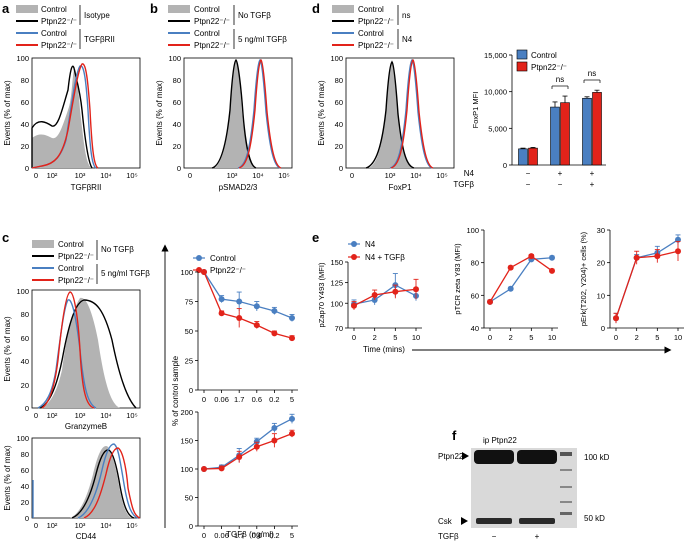 This screenshot has width=685, height=543. I want to click on e_zap70-xtick-label-2: 5, so click(395, 337).